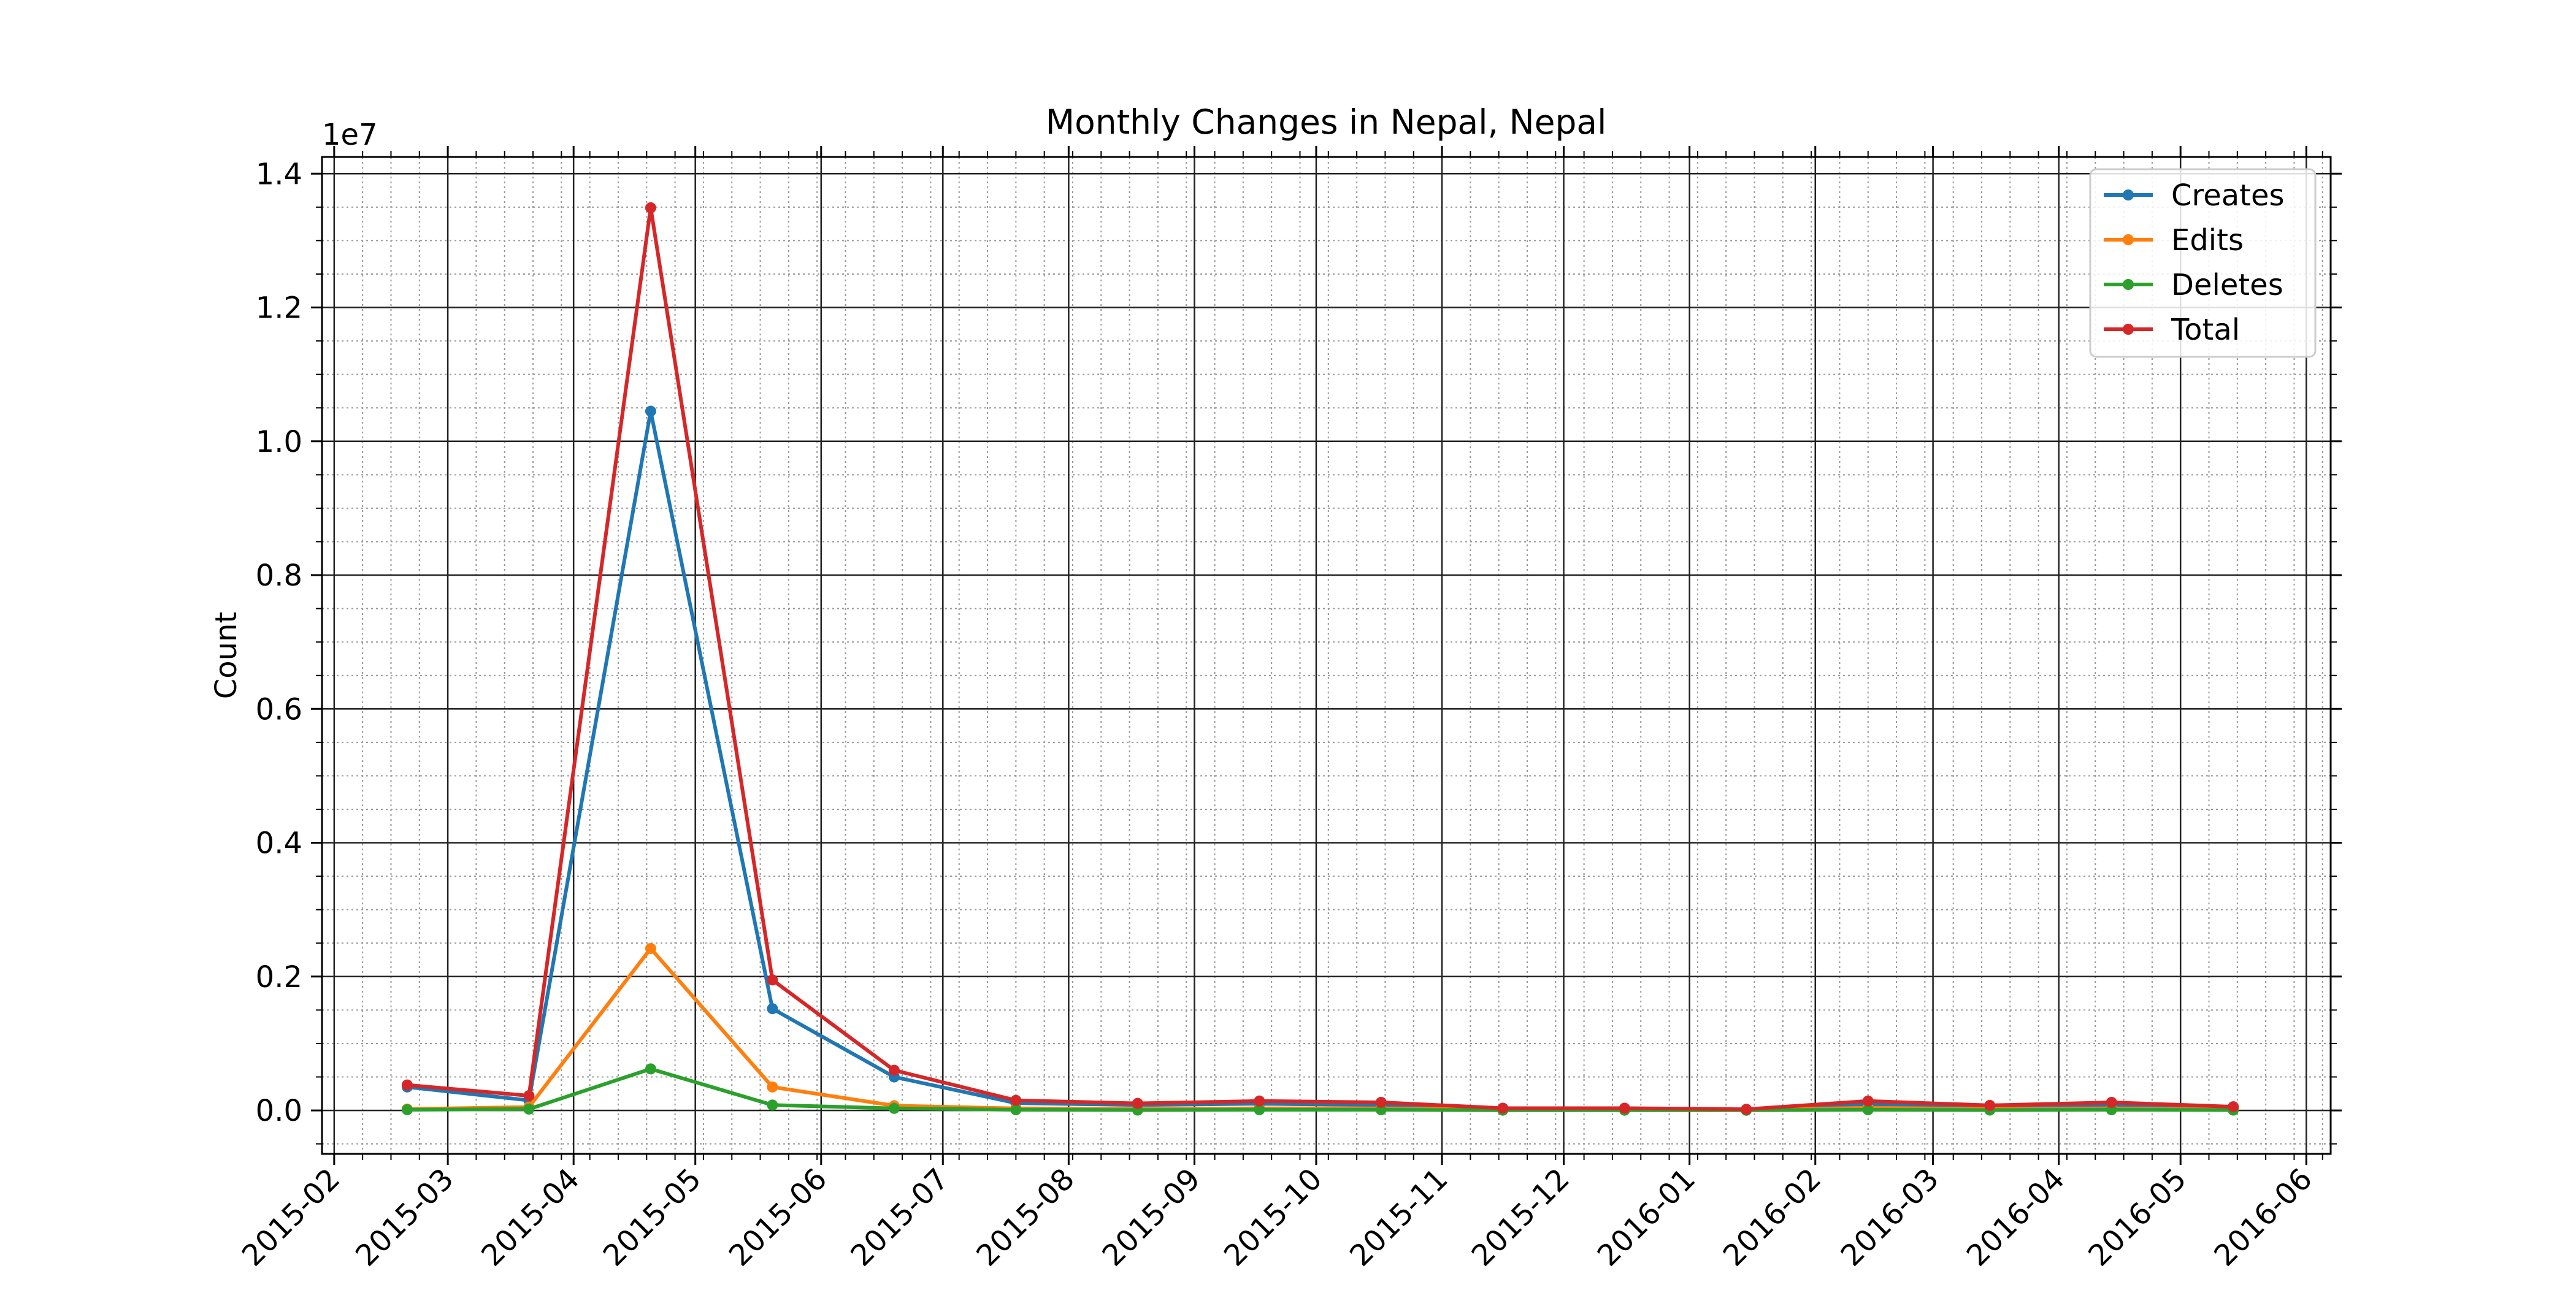 This screenshot has height=1290, width=2576. What do you see at coordinates (2207, 240) in the screenshot?
I see `legend-label: Edits` at bounding box center [2207, 240].